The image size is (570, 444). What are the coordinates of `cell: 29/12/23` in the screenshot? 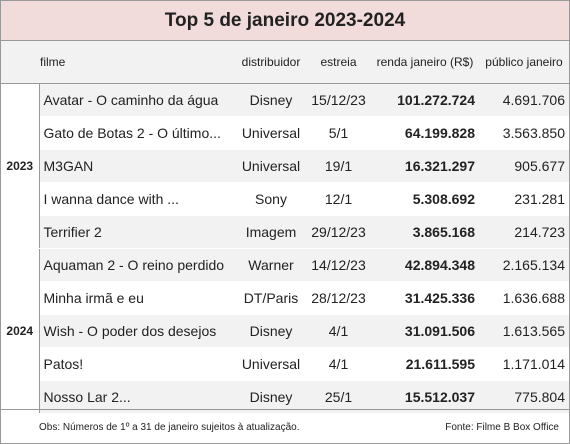 It's located at (338, 232).